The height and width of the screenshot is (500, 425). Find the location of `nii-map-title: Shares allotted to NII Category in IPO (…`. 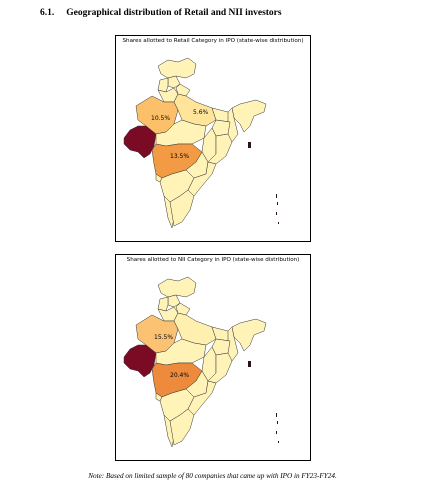

nii-map-title: Shares allotted to NII Category in IPO (… is located at coordinates (213, 260).